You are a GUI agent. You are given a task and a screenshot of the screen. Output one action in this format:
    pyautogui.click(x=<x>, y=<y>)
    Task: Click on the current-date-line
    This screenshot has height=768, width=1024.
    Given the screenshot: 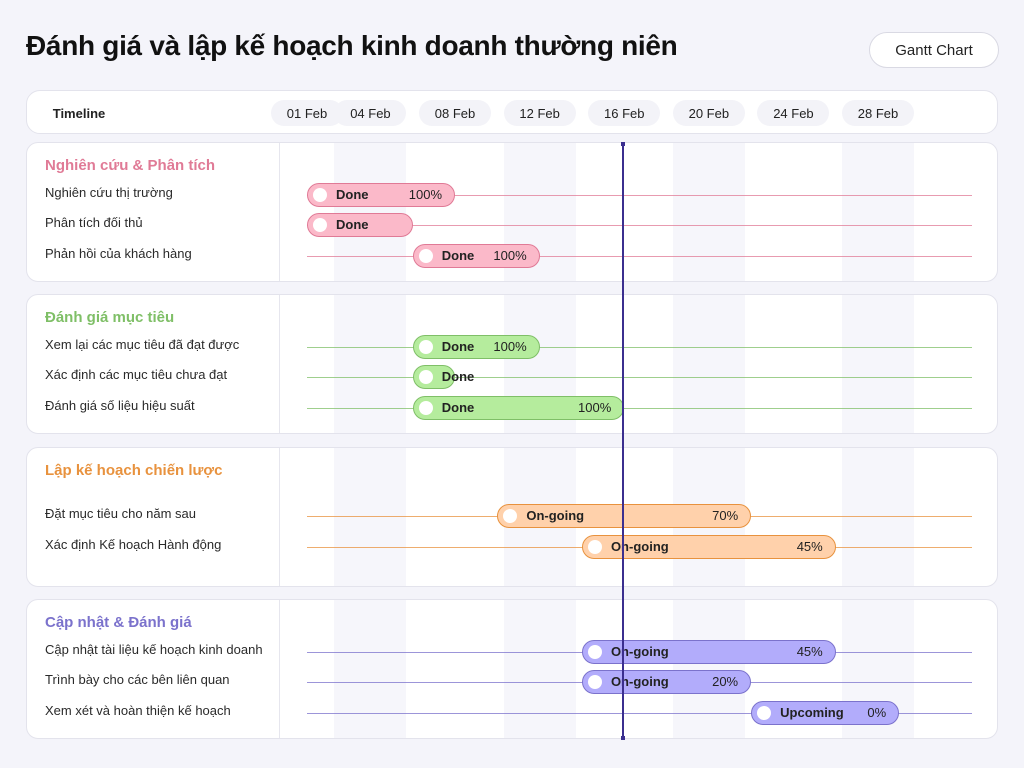 What is the action you would take?
    pyautogui.click(x=623, y=441)
    